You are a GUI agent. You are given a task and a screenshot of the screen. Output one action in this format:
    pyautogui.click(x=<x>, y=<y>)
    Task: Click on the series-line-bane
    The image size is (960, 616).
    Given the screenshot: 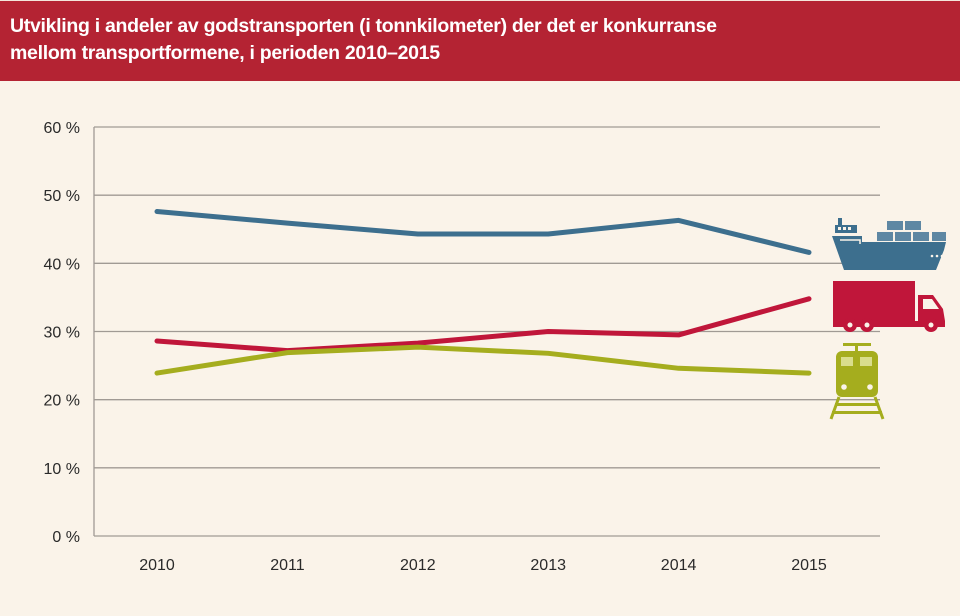 What is the action you would take?
    pyautogui.click(x=483, y=360)
    